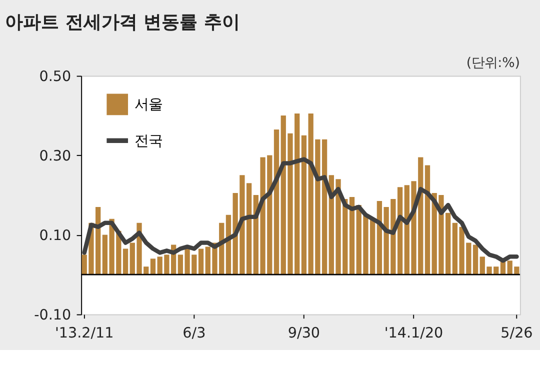 This screenshot has width=540, height=365. Describe the element at coordinates (304, 334) in the screenshot. I see `x-tick-label: 9/30` at that location.